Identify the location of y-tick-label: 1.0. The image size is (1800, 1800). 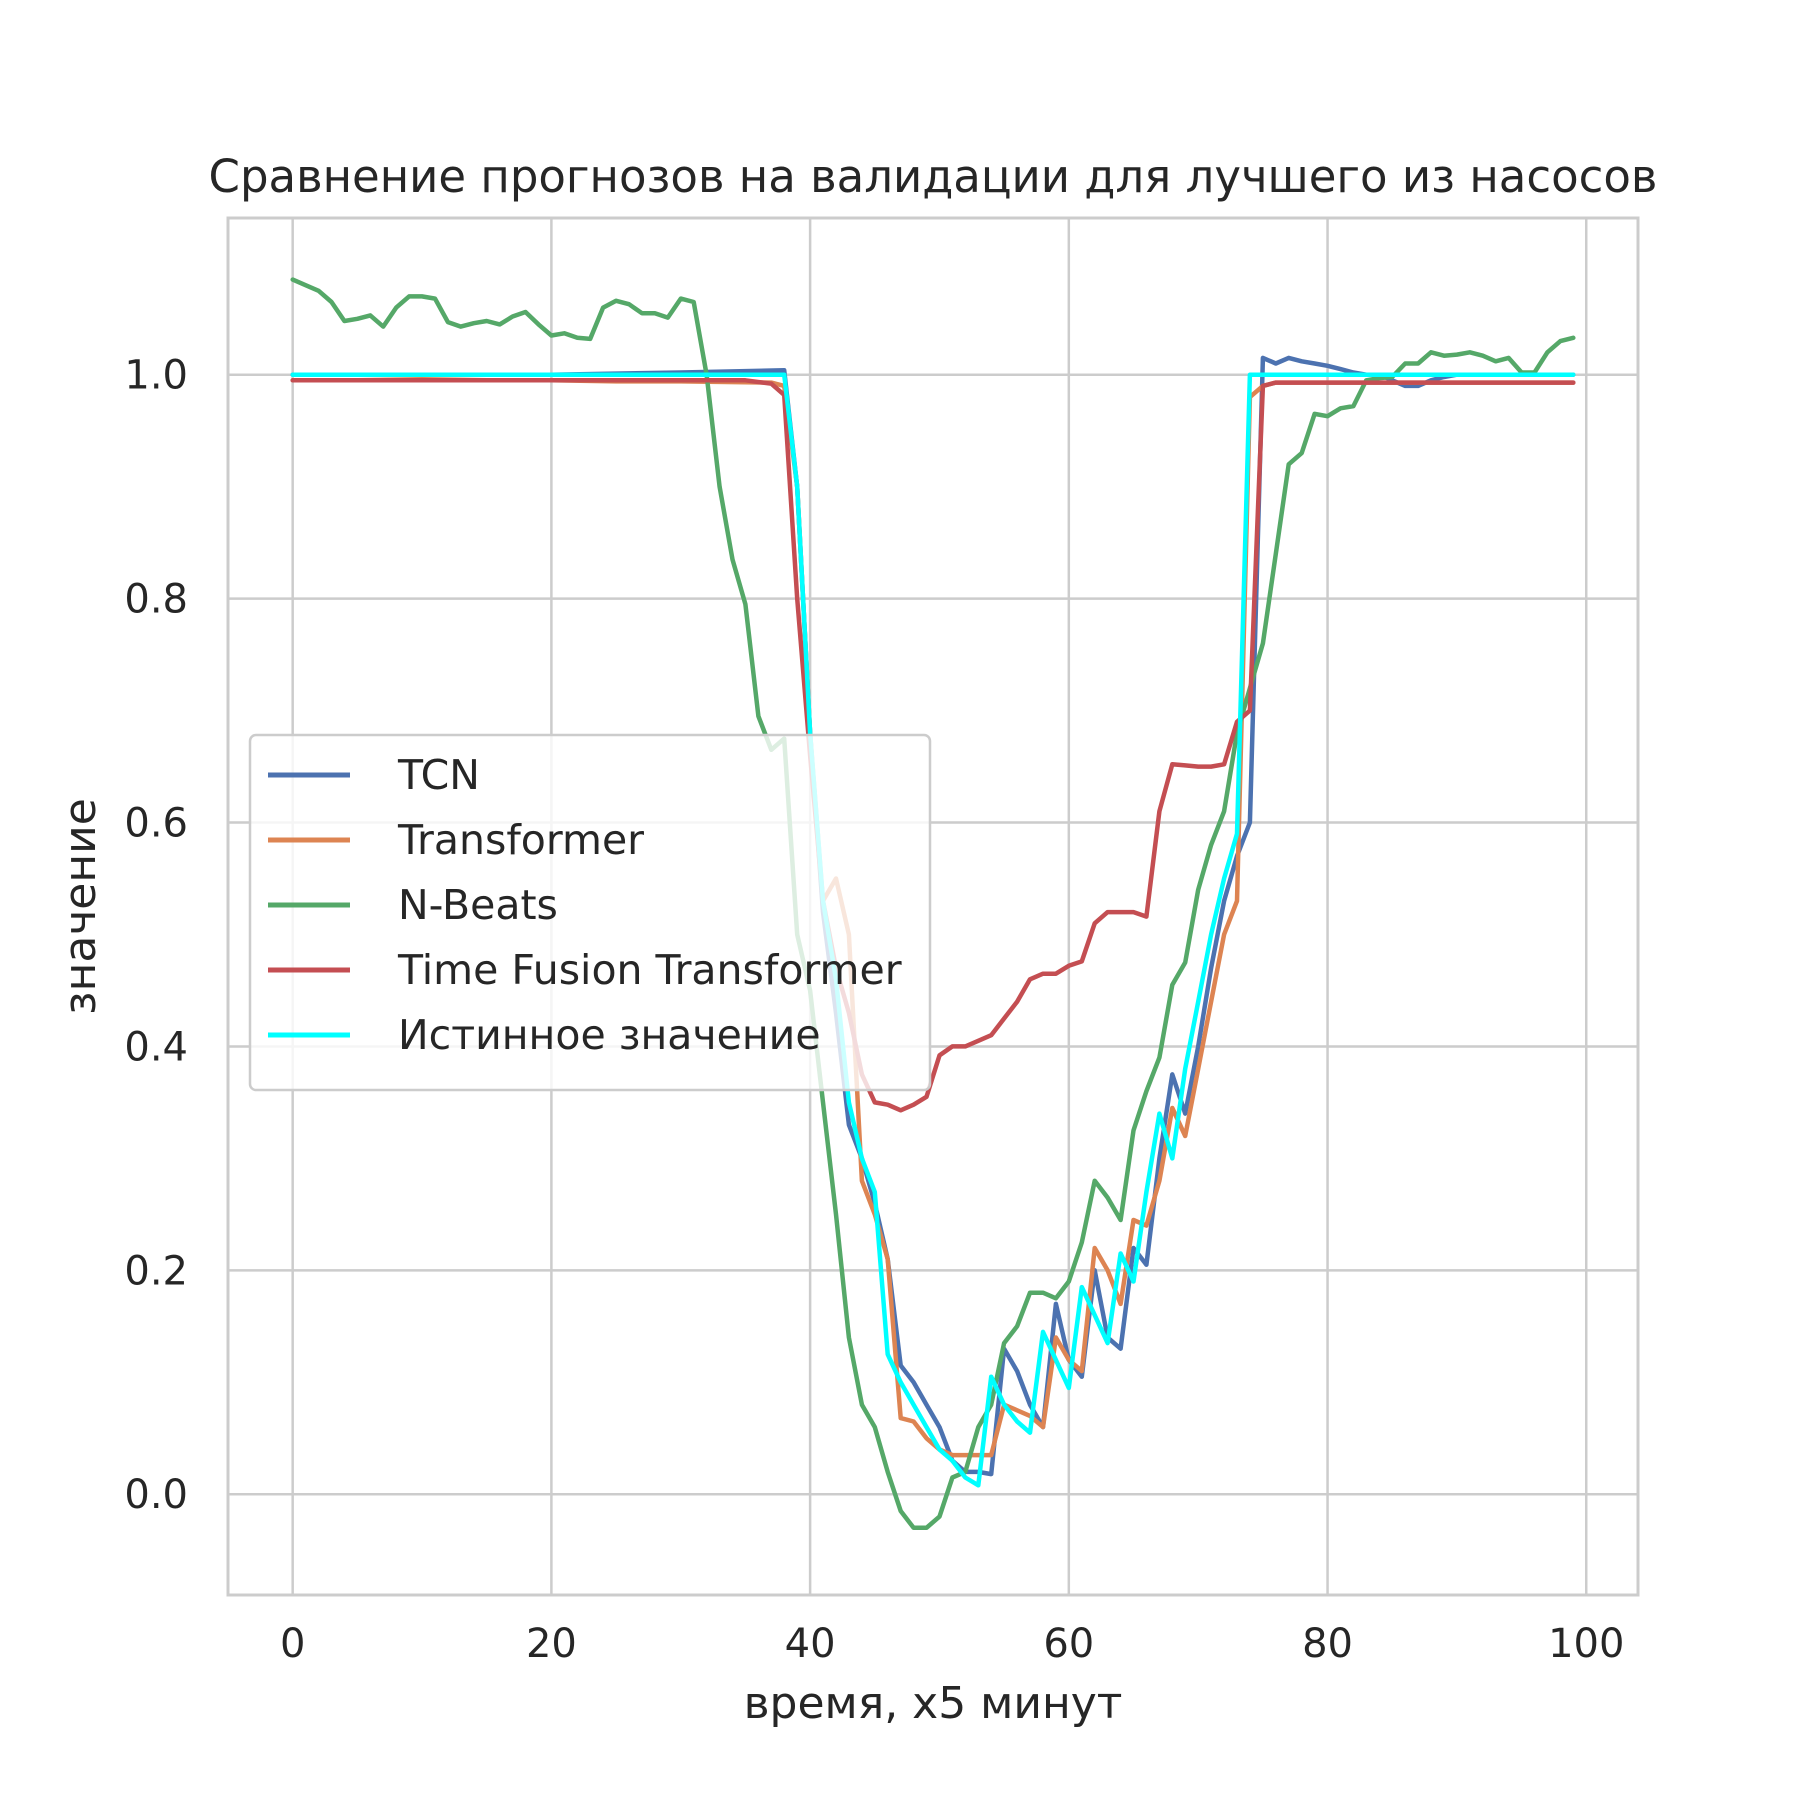
(156, 376).